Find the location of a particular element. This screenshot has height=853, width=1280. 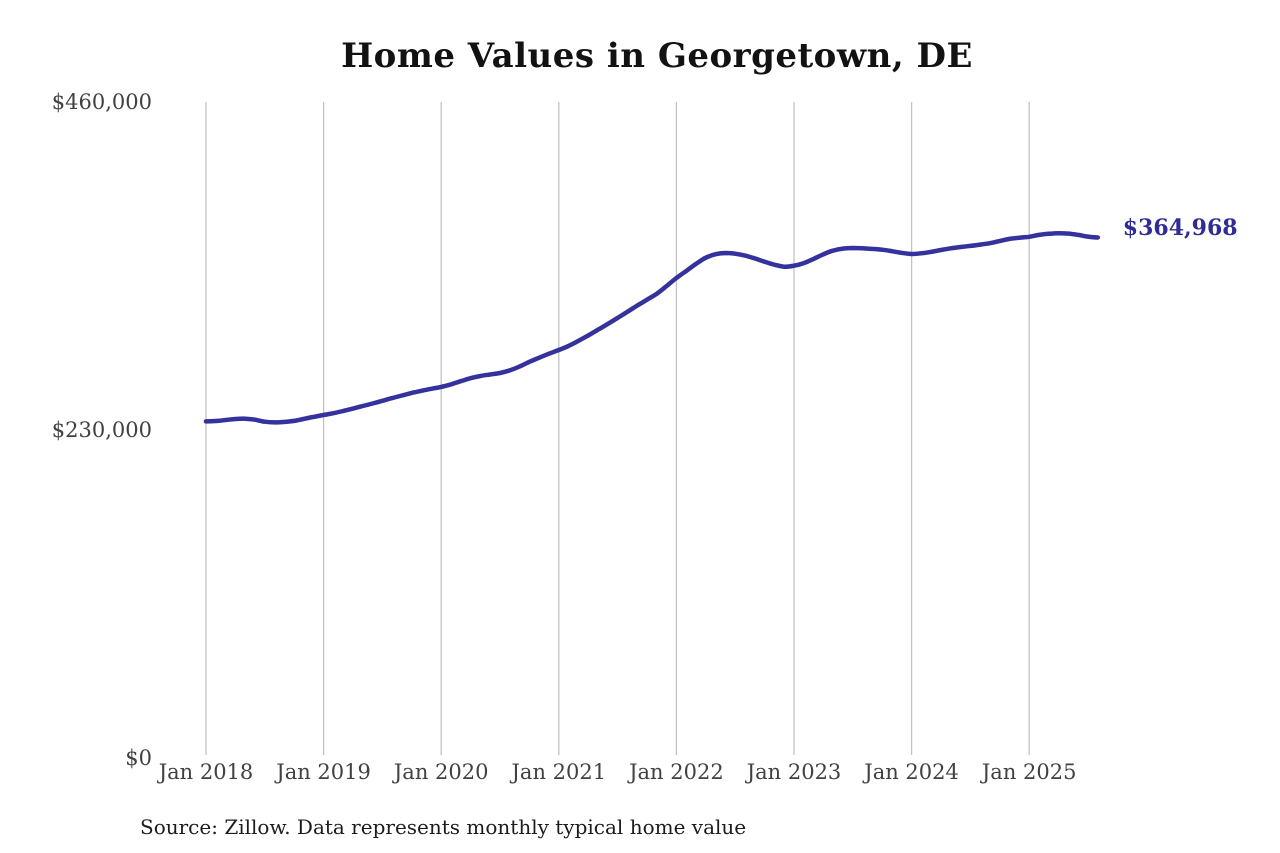

x-tick-label-jan-2020: Jan 2020 is located at coordinates (441, 772).